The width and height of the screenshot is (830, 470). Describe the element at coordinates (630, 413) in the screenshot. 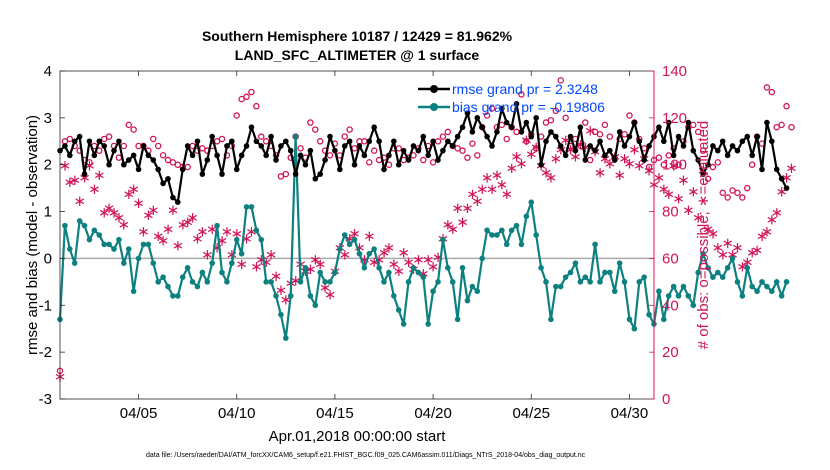

I see `x-tick-label: 04/30` at that location.